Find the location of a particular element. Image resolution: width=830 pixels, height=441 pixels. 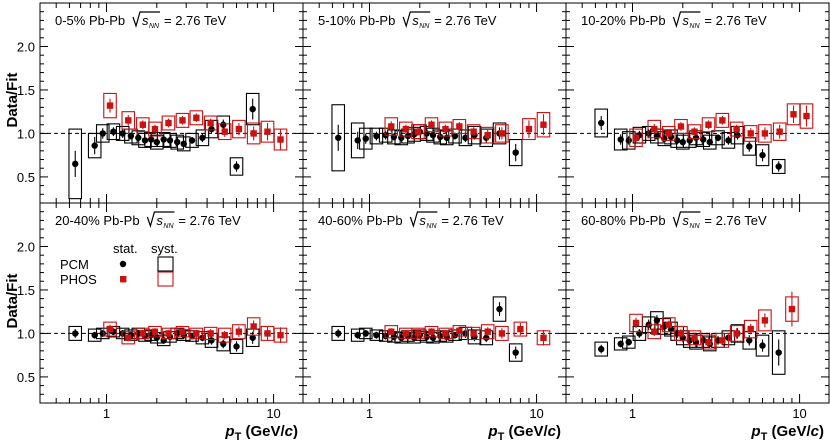

x-tick-label: 1 is located at coordinates (106, 413).